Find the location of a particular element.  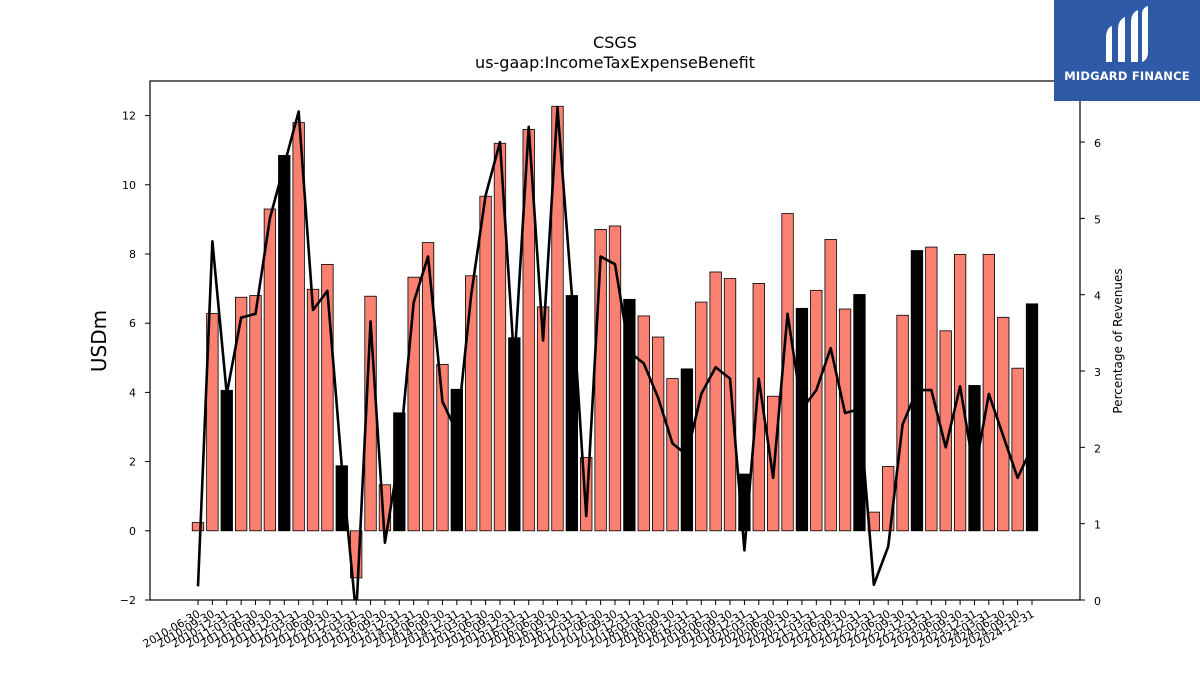

ytick-left-label: 0 is located at coordinates (132, 531).